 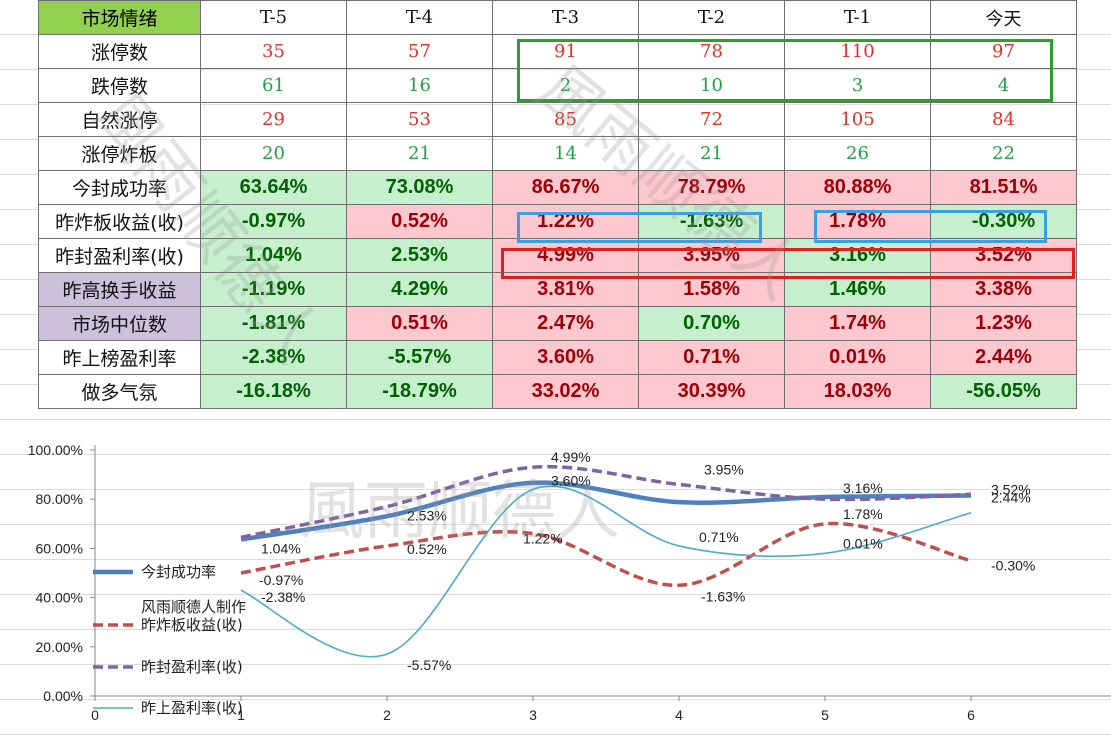 I want to click on data-label: 0.71%, so click(x=719, y=537).